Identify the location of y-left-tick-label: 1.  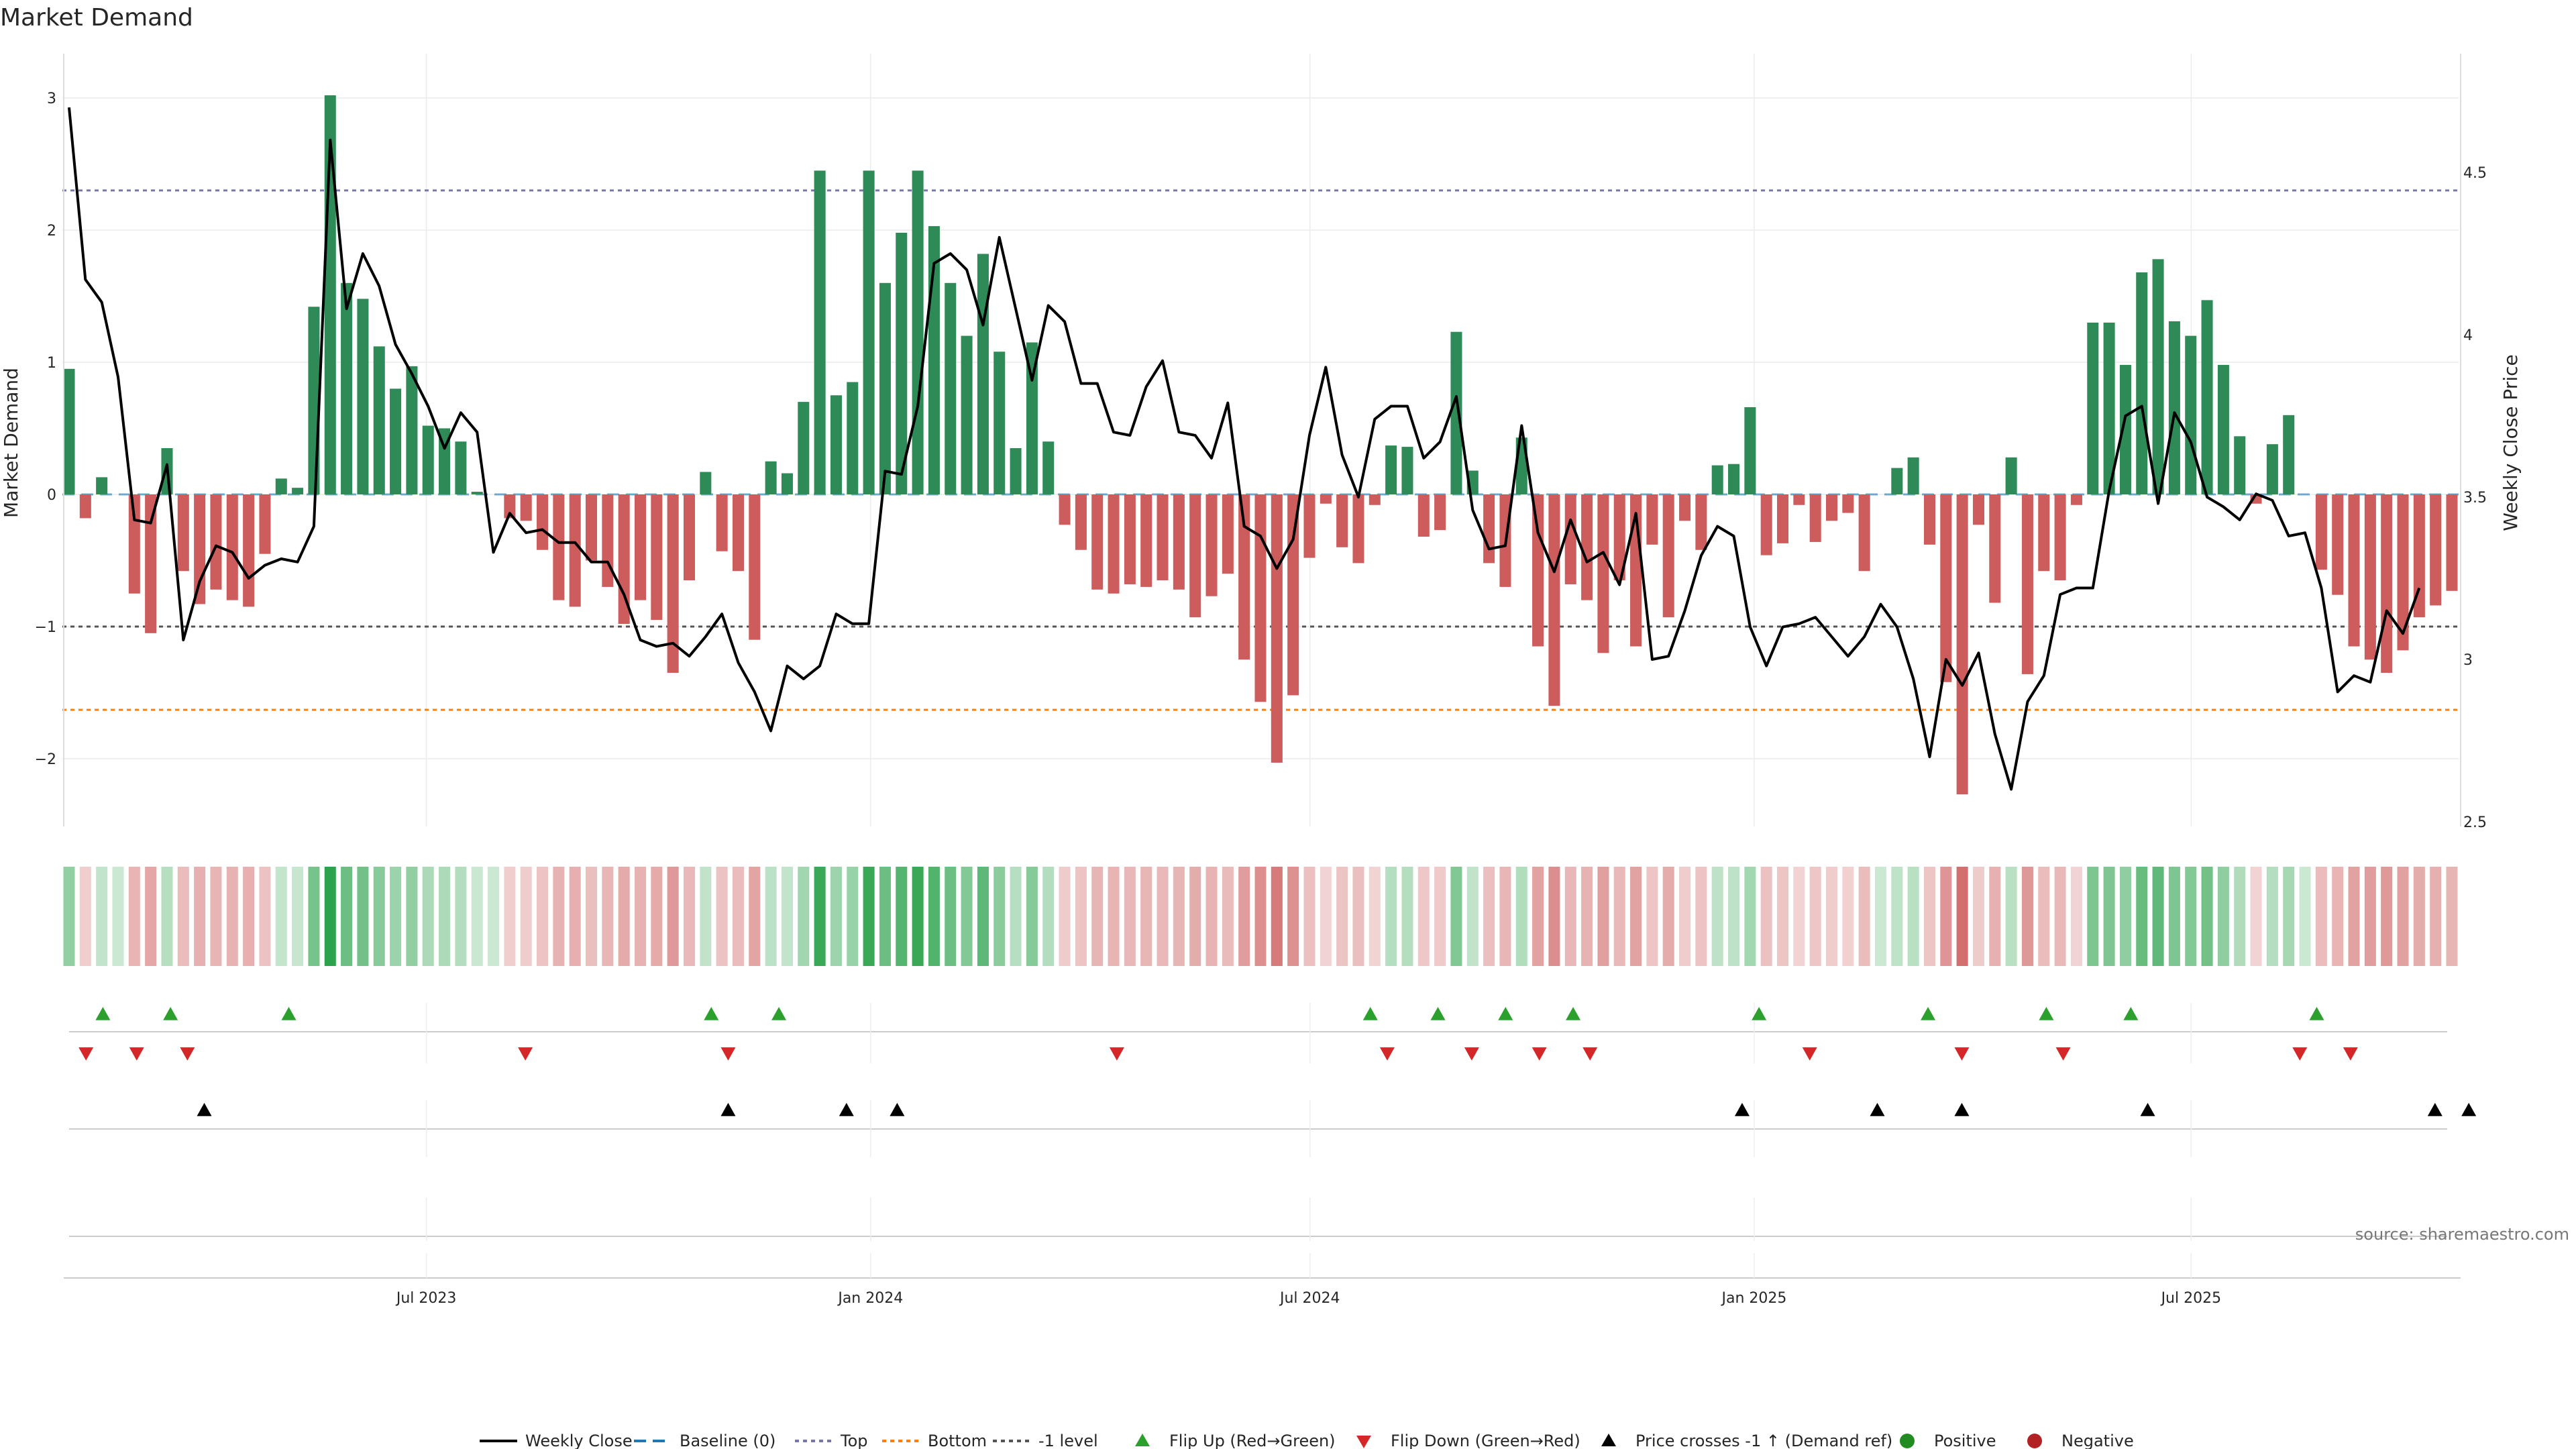
(51, 363).